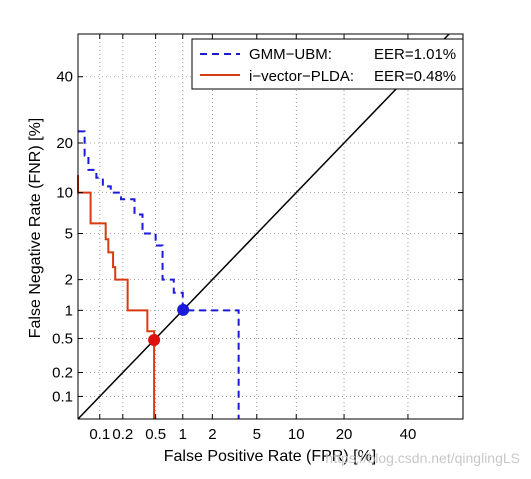 This screenshot has width=531, height=479. Describe the element at coordinates (183, 434) in the screenshot. I see `x-tick-label-1: 1` at that location.